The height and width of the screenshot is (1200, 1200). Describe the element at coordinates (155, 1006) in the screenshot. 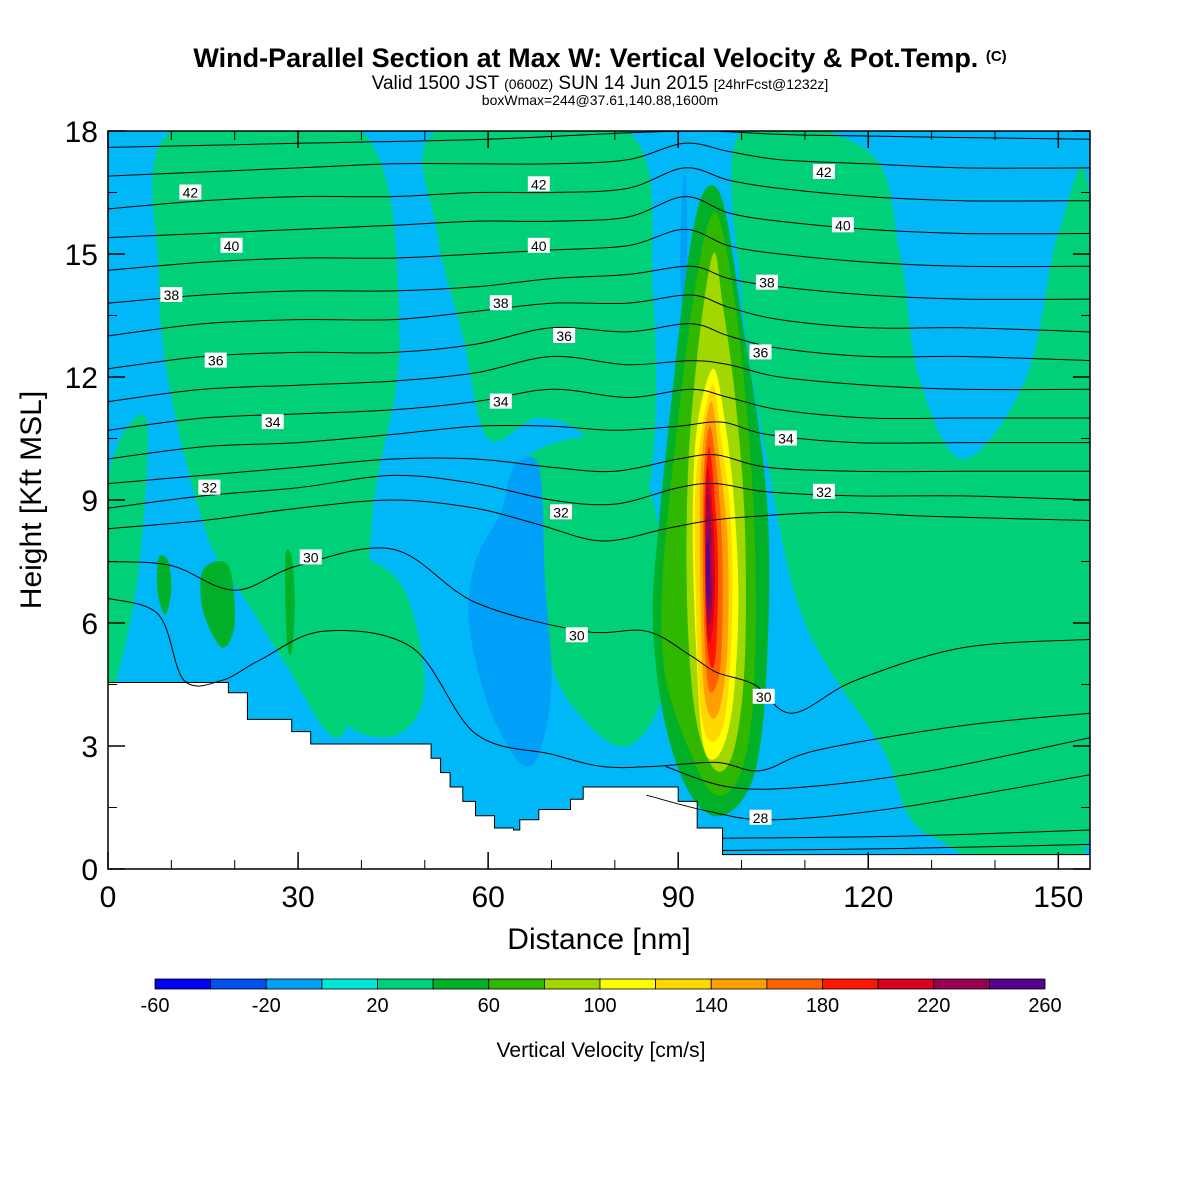

I see `colorbar-tick-label: -60` at that location.